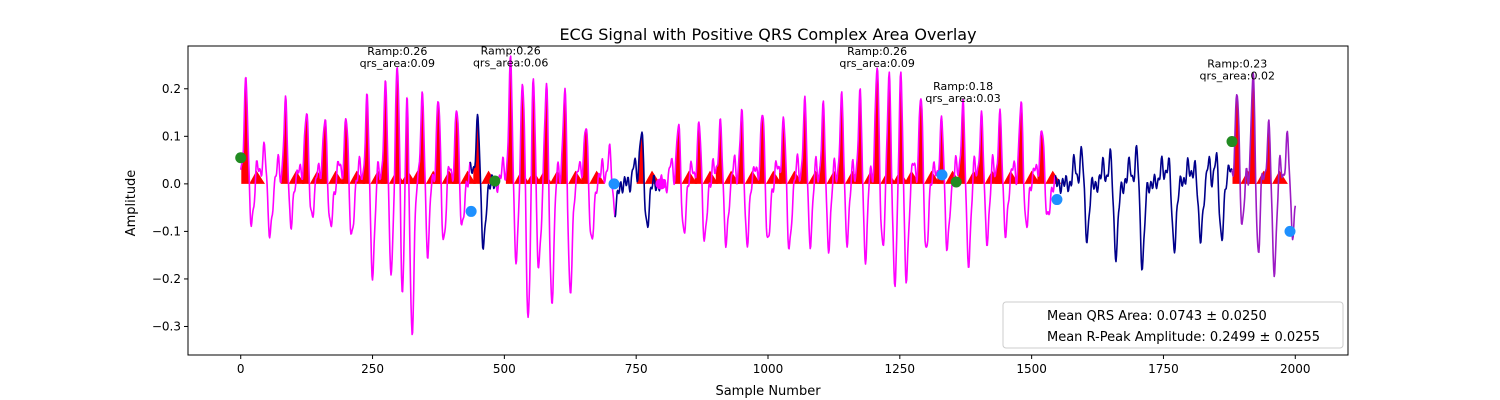 This screenshot has height=400, width=1500. I want to click on legend-entry-qrs-area: Mean QRS Area: 0.0743 ± 0.0250, so click(1157, 316).